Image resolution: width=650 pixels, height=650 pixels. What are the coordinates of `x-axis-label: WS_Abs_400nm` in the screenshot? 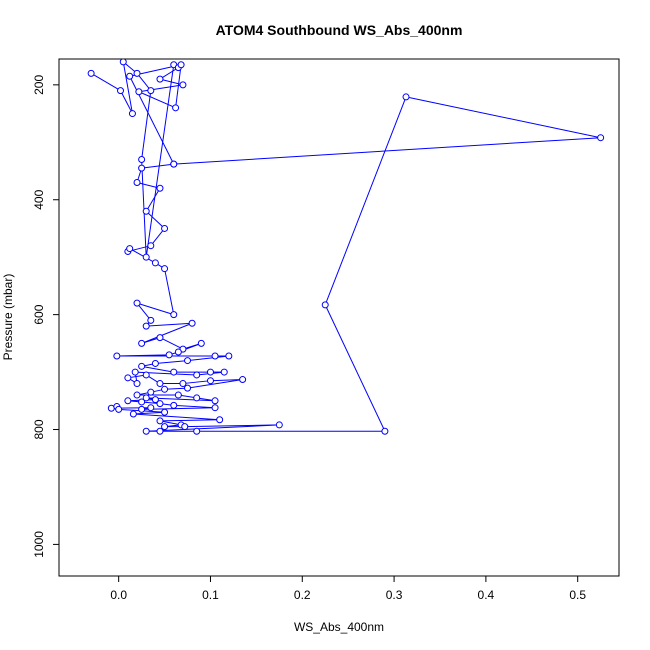 It's located at (339, 627).